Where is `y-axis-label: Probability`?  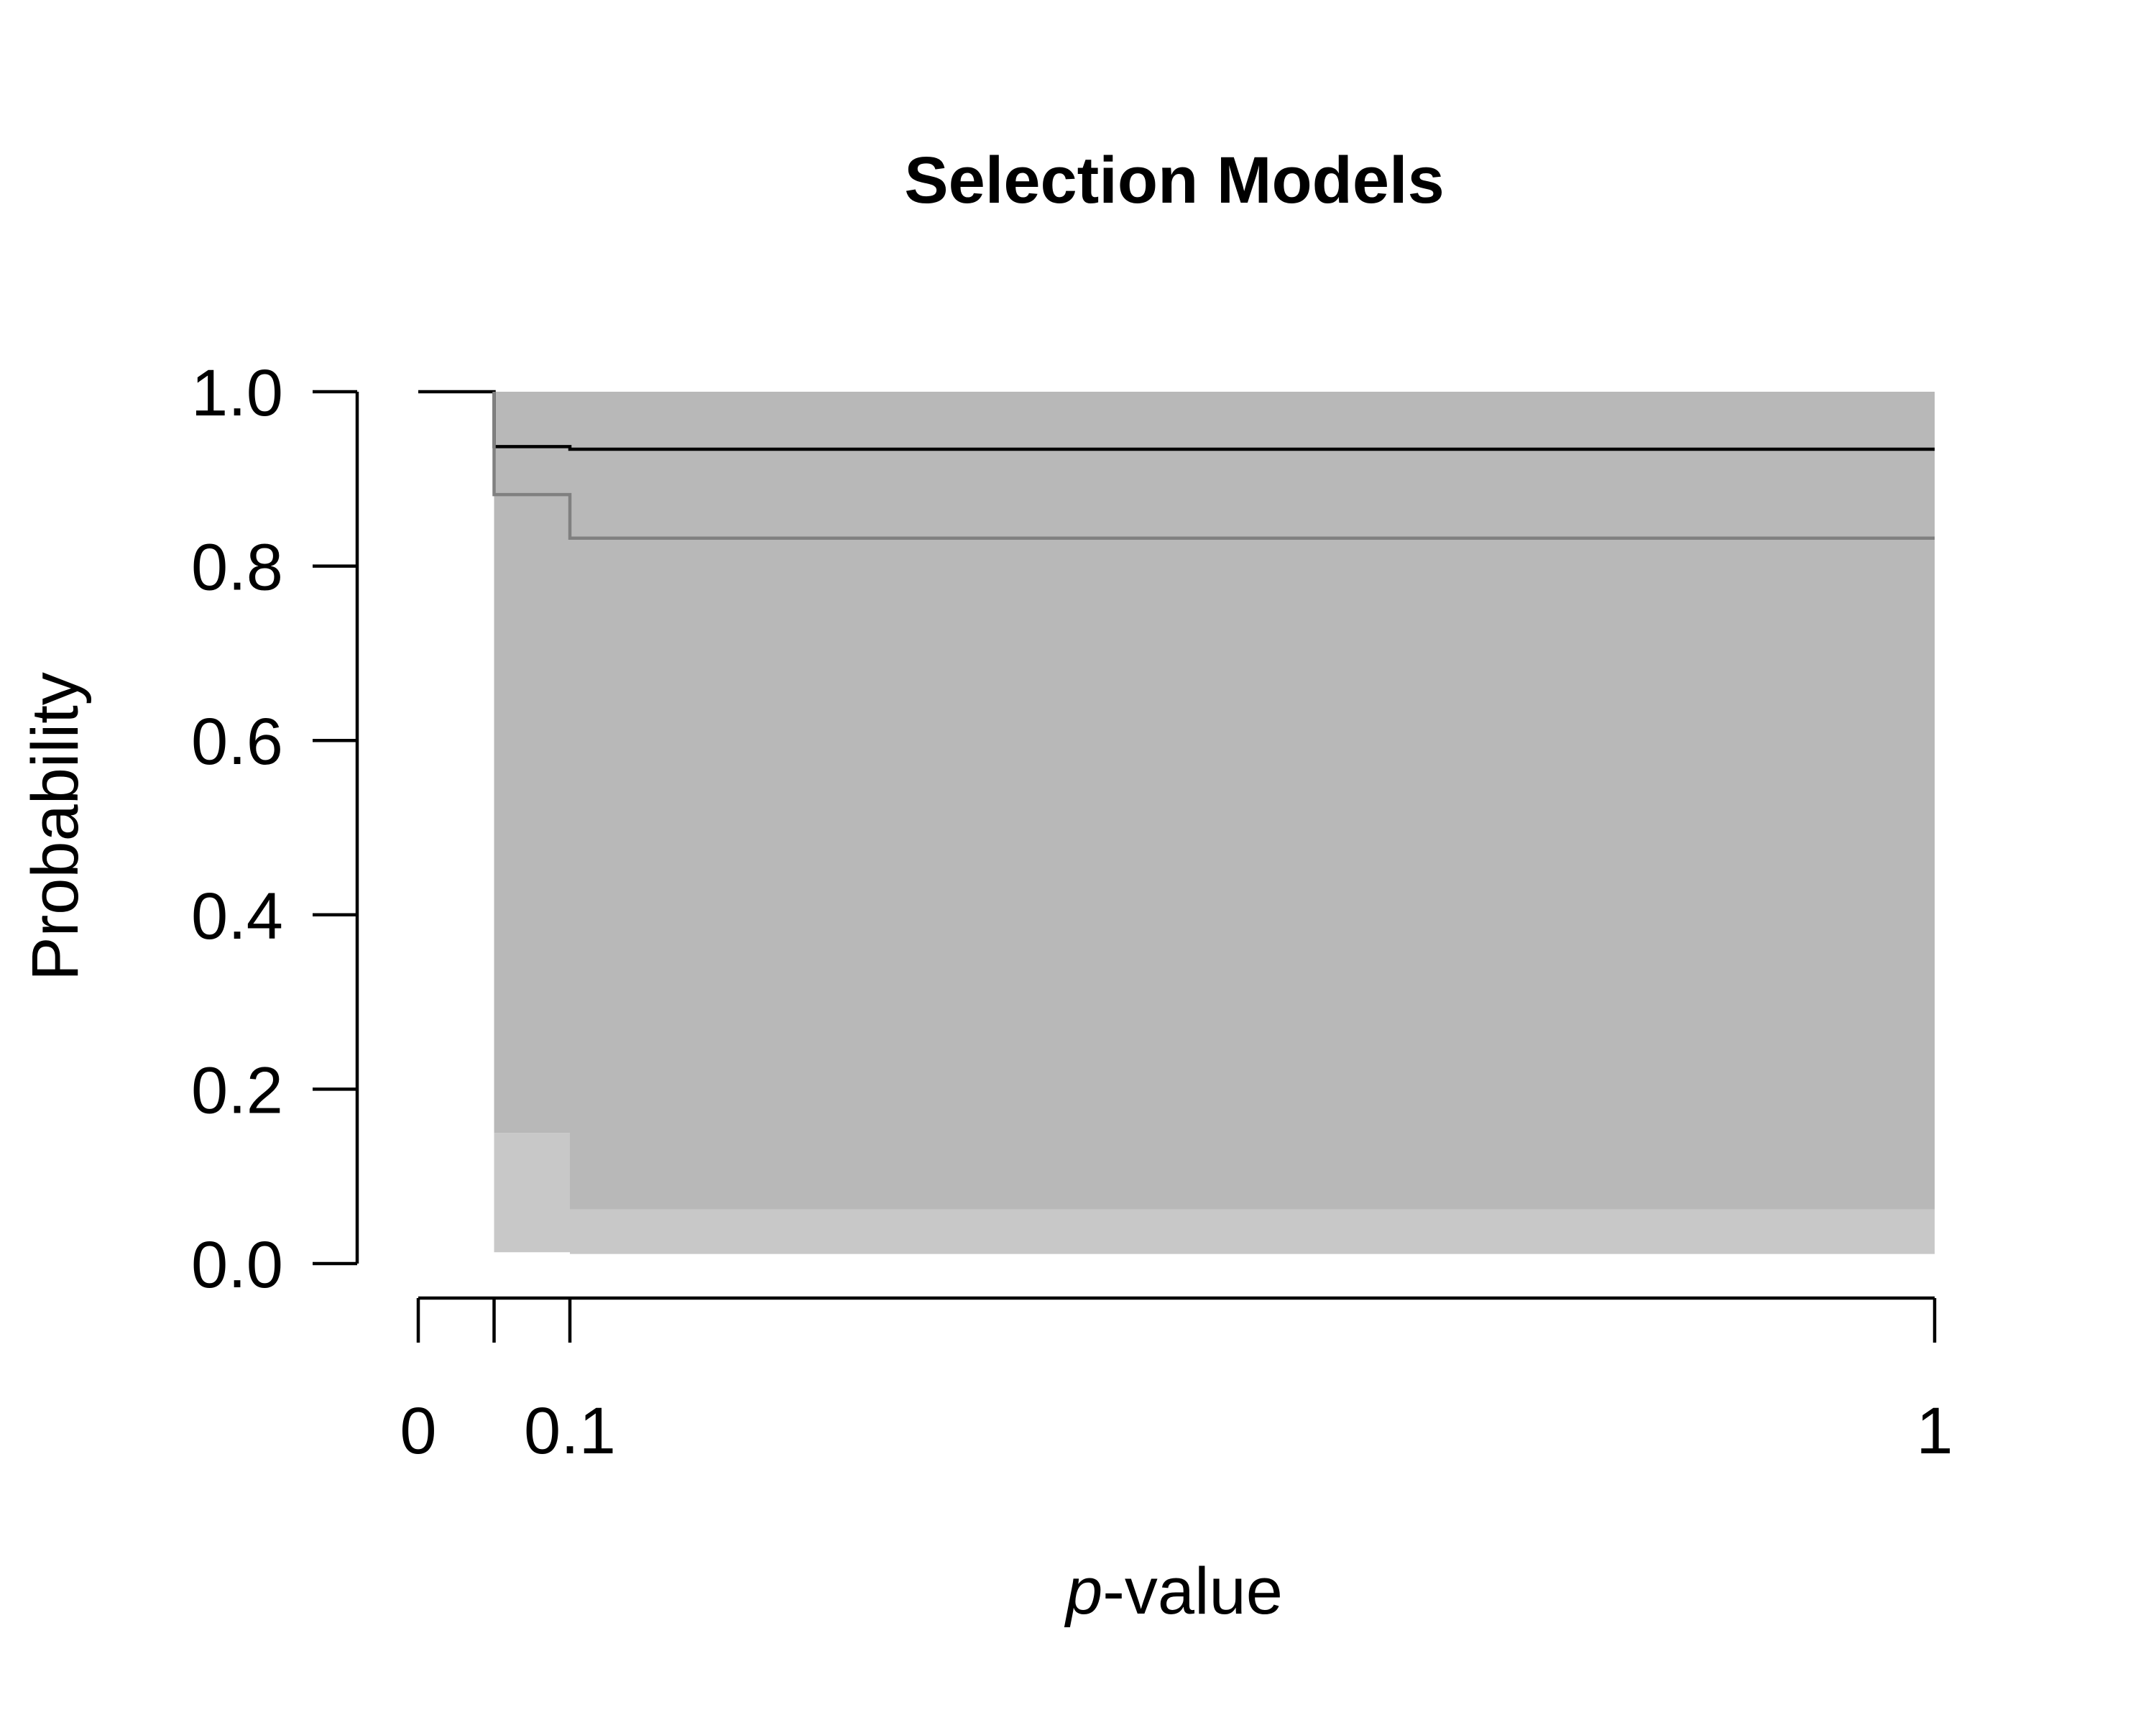
y-axis-label: Probability is located at coordinates (55, 826).